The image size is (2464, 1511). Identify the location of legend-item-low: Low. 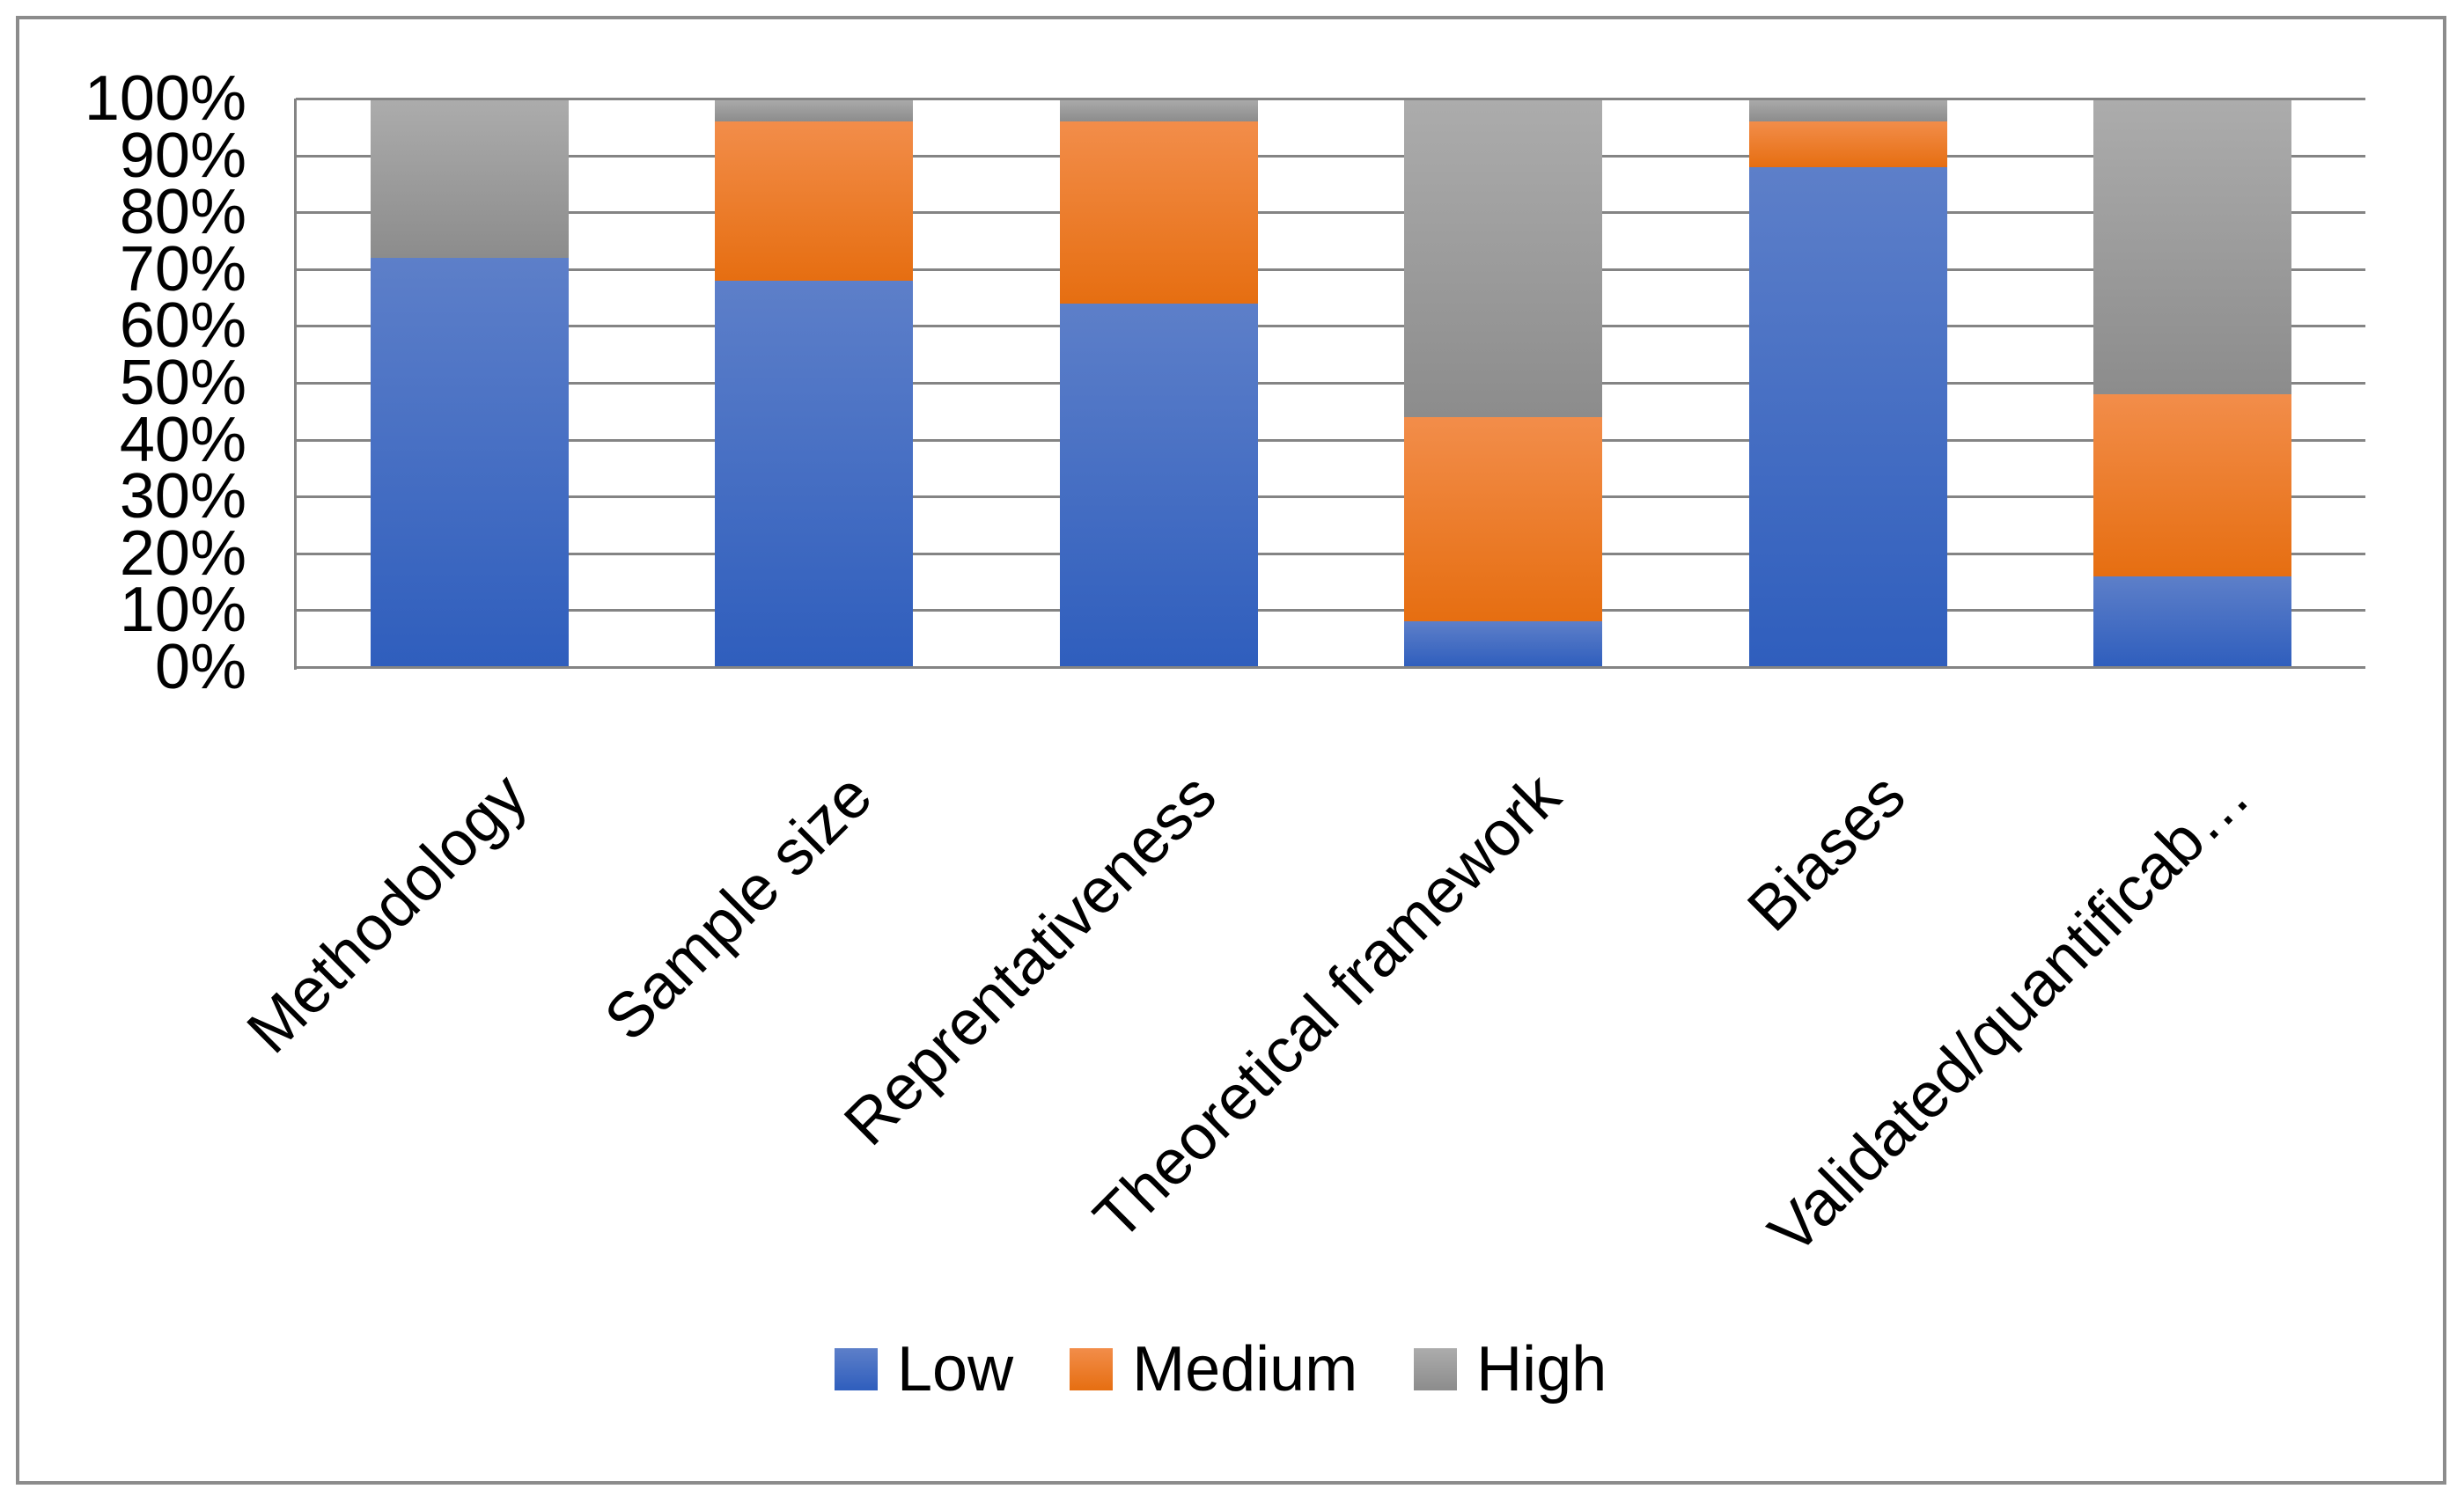
(924, 1369).